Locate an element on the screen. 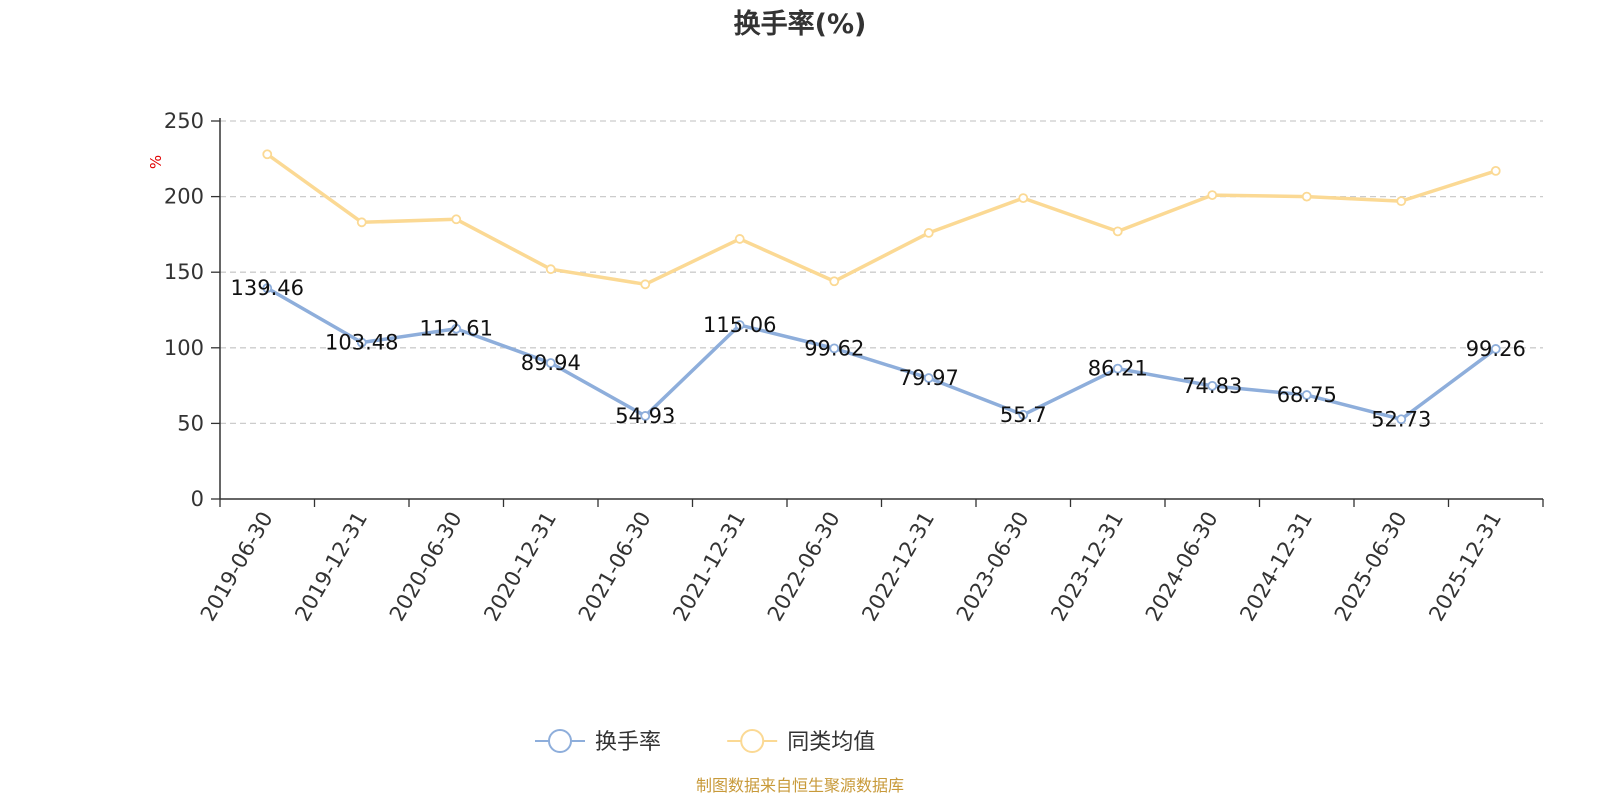 The image size is (1600, 800). data-label: 74.83 is located at coordinates (1212, 386).